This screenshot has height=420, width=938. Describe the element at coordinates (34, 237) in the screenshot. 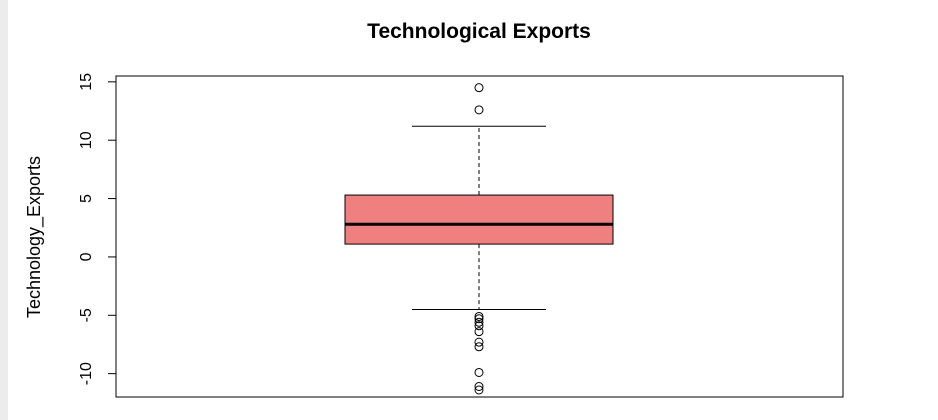

I see `y-axis-label: Technology_Exports` at that location.